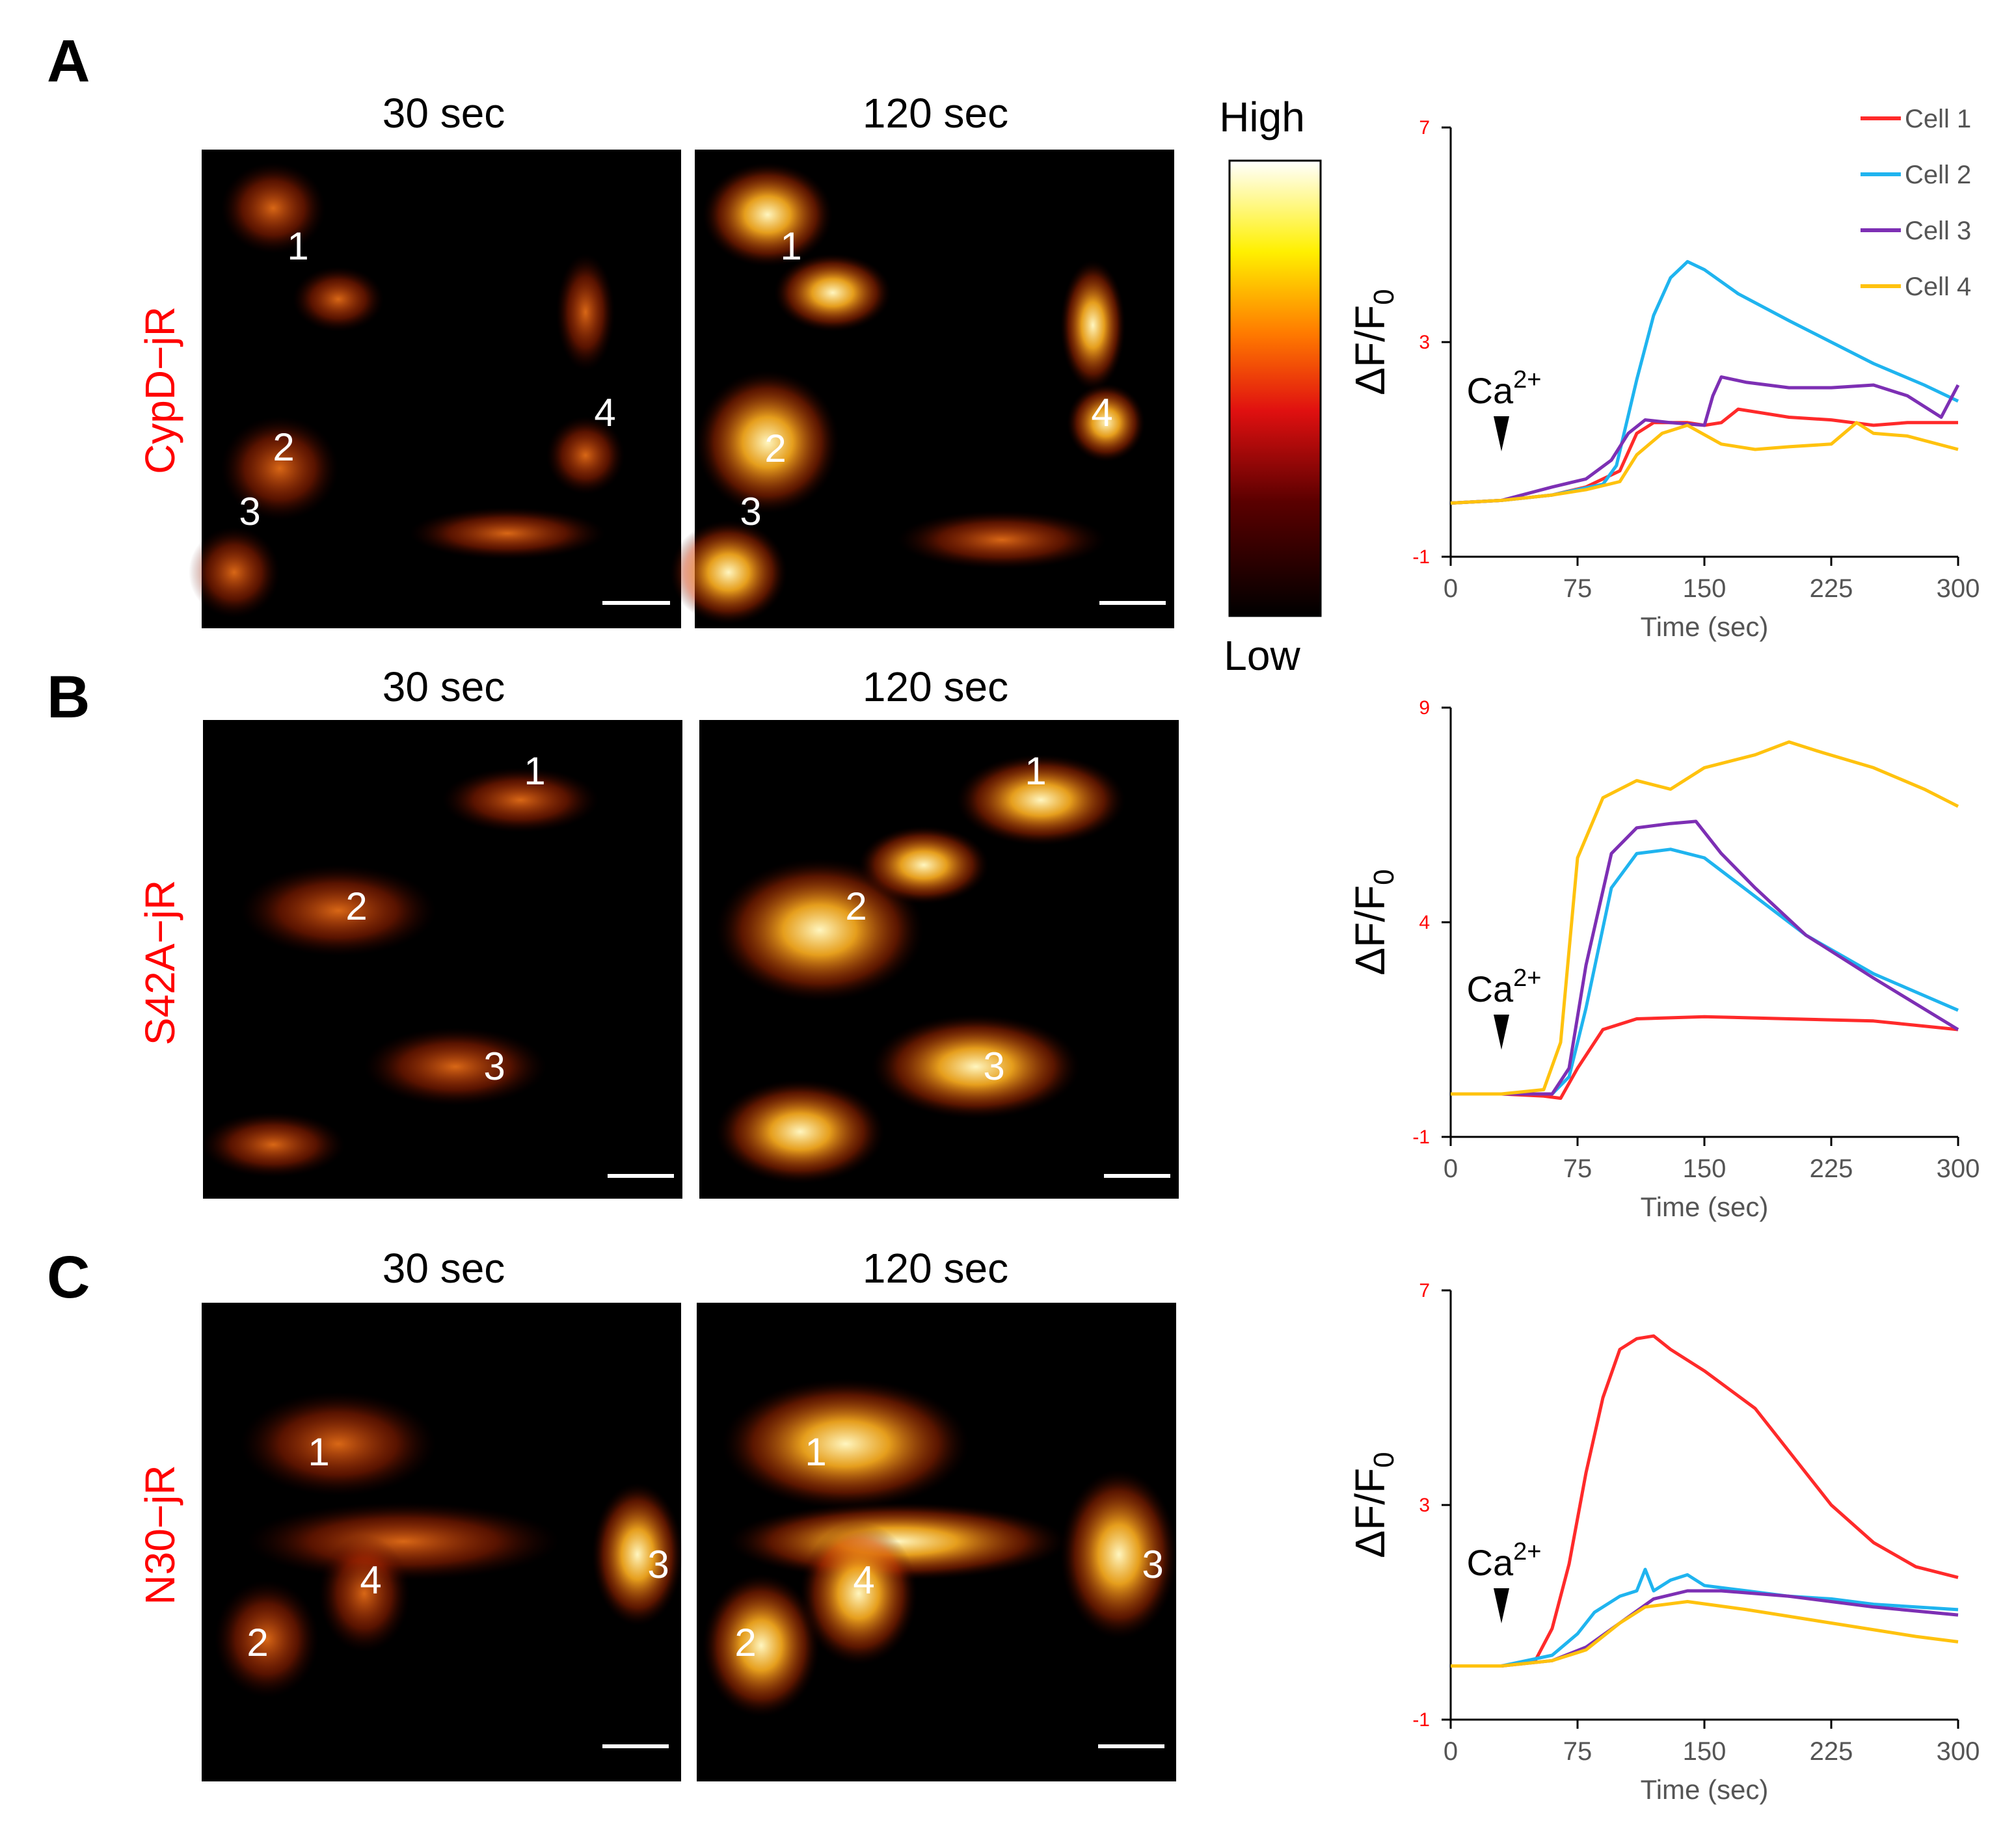 The image size is (2016, 1838). I want to click on colorbar-high-label: High, so click(1262, 117).